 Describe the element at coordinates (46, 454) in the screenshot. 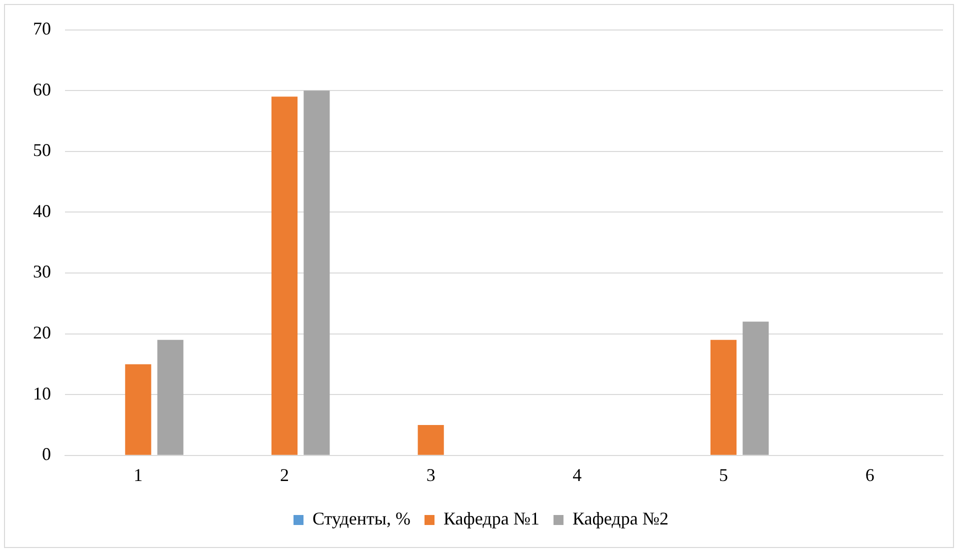

I see `y-tick-label: 0` at that location.